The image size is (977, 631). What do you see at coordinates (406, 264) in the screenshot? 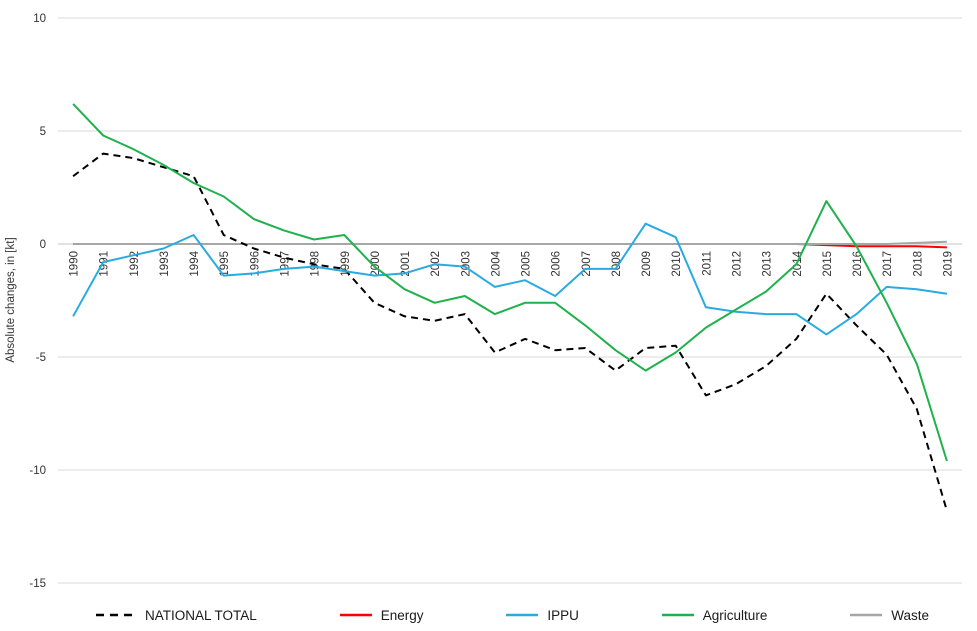
I see `x-tick-label: 2001` at bounding box center [406, 264].